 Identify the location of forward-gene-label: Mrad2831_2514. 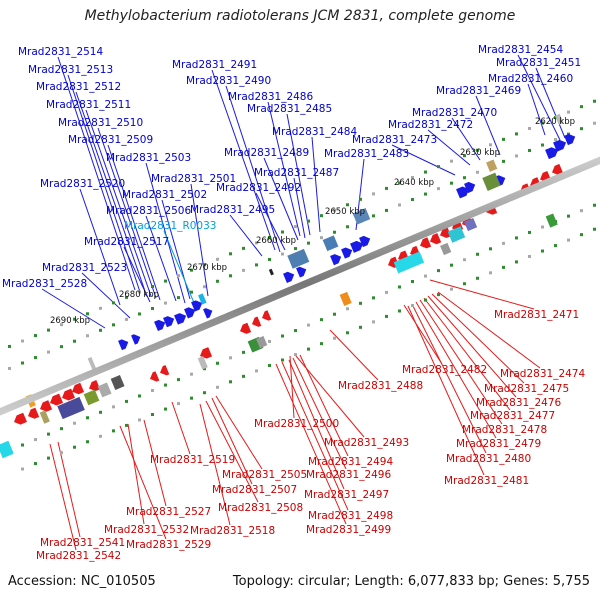
(60, 52).